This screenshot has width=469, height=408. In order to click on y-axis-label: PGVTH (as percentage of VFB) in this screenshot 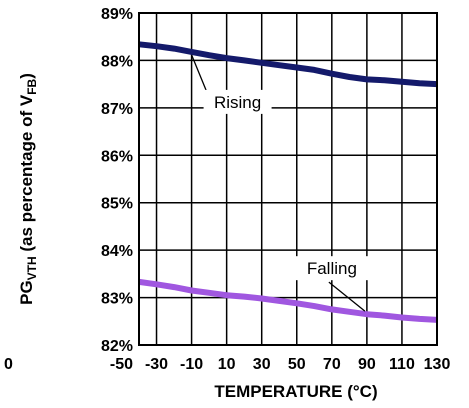, I will do `click(28, 189)`.